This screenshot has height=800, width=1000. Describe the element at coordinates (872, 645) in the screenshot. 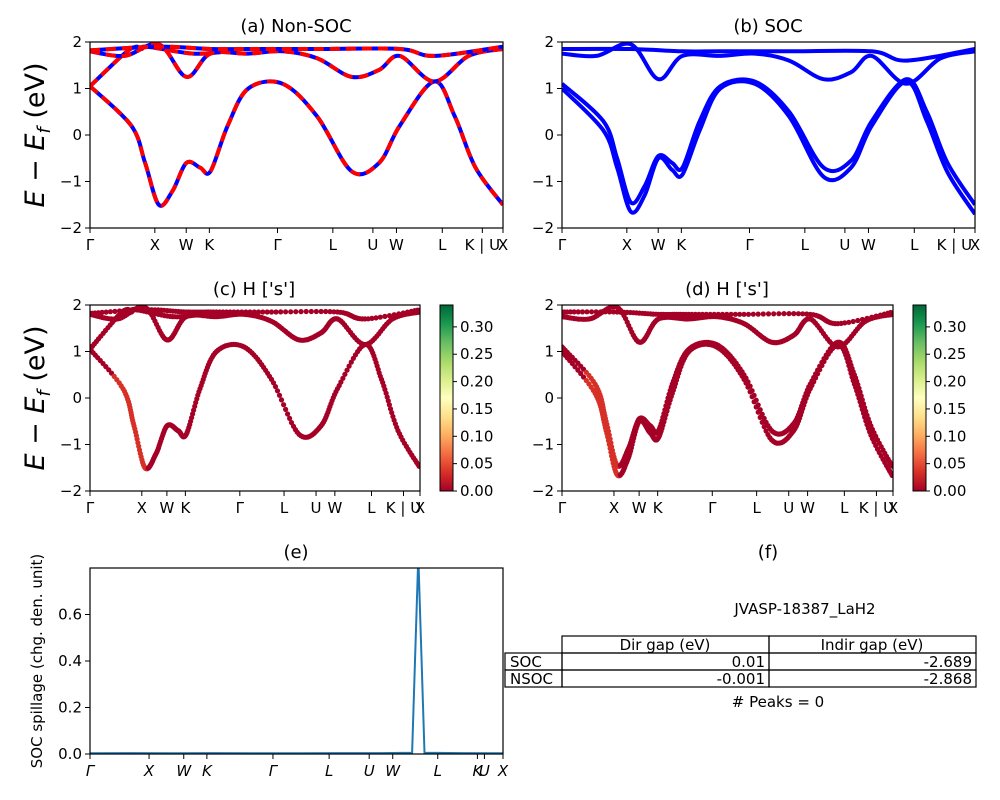

I see `table-header-indir: Indir gap (eV)` at that location.